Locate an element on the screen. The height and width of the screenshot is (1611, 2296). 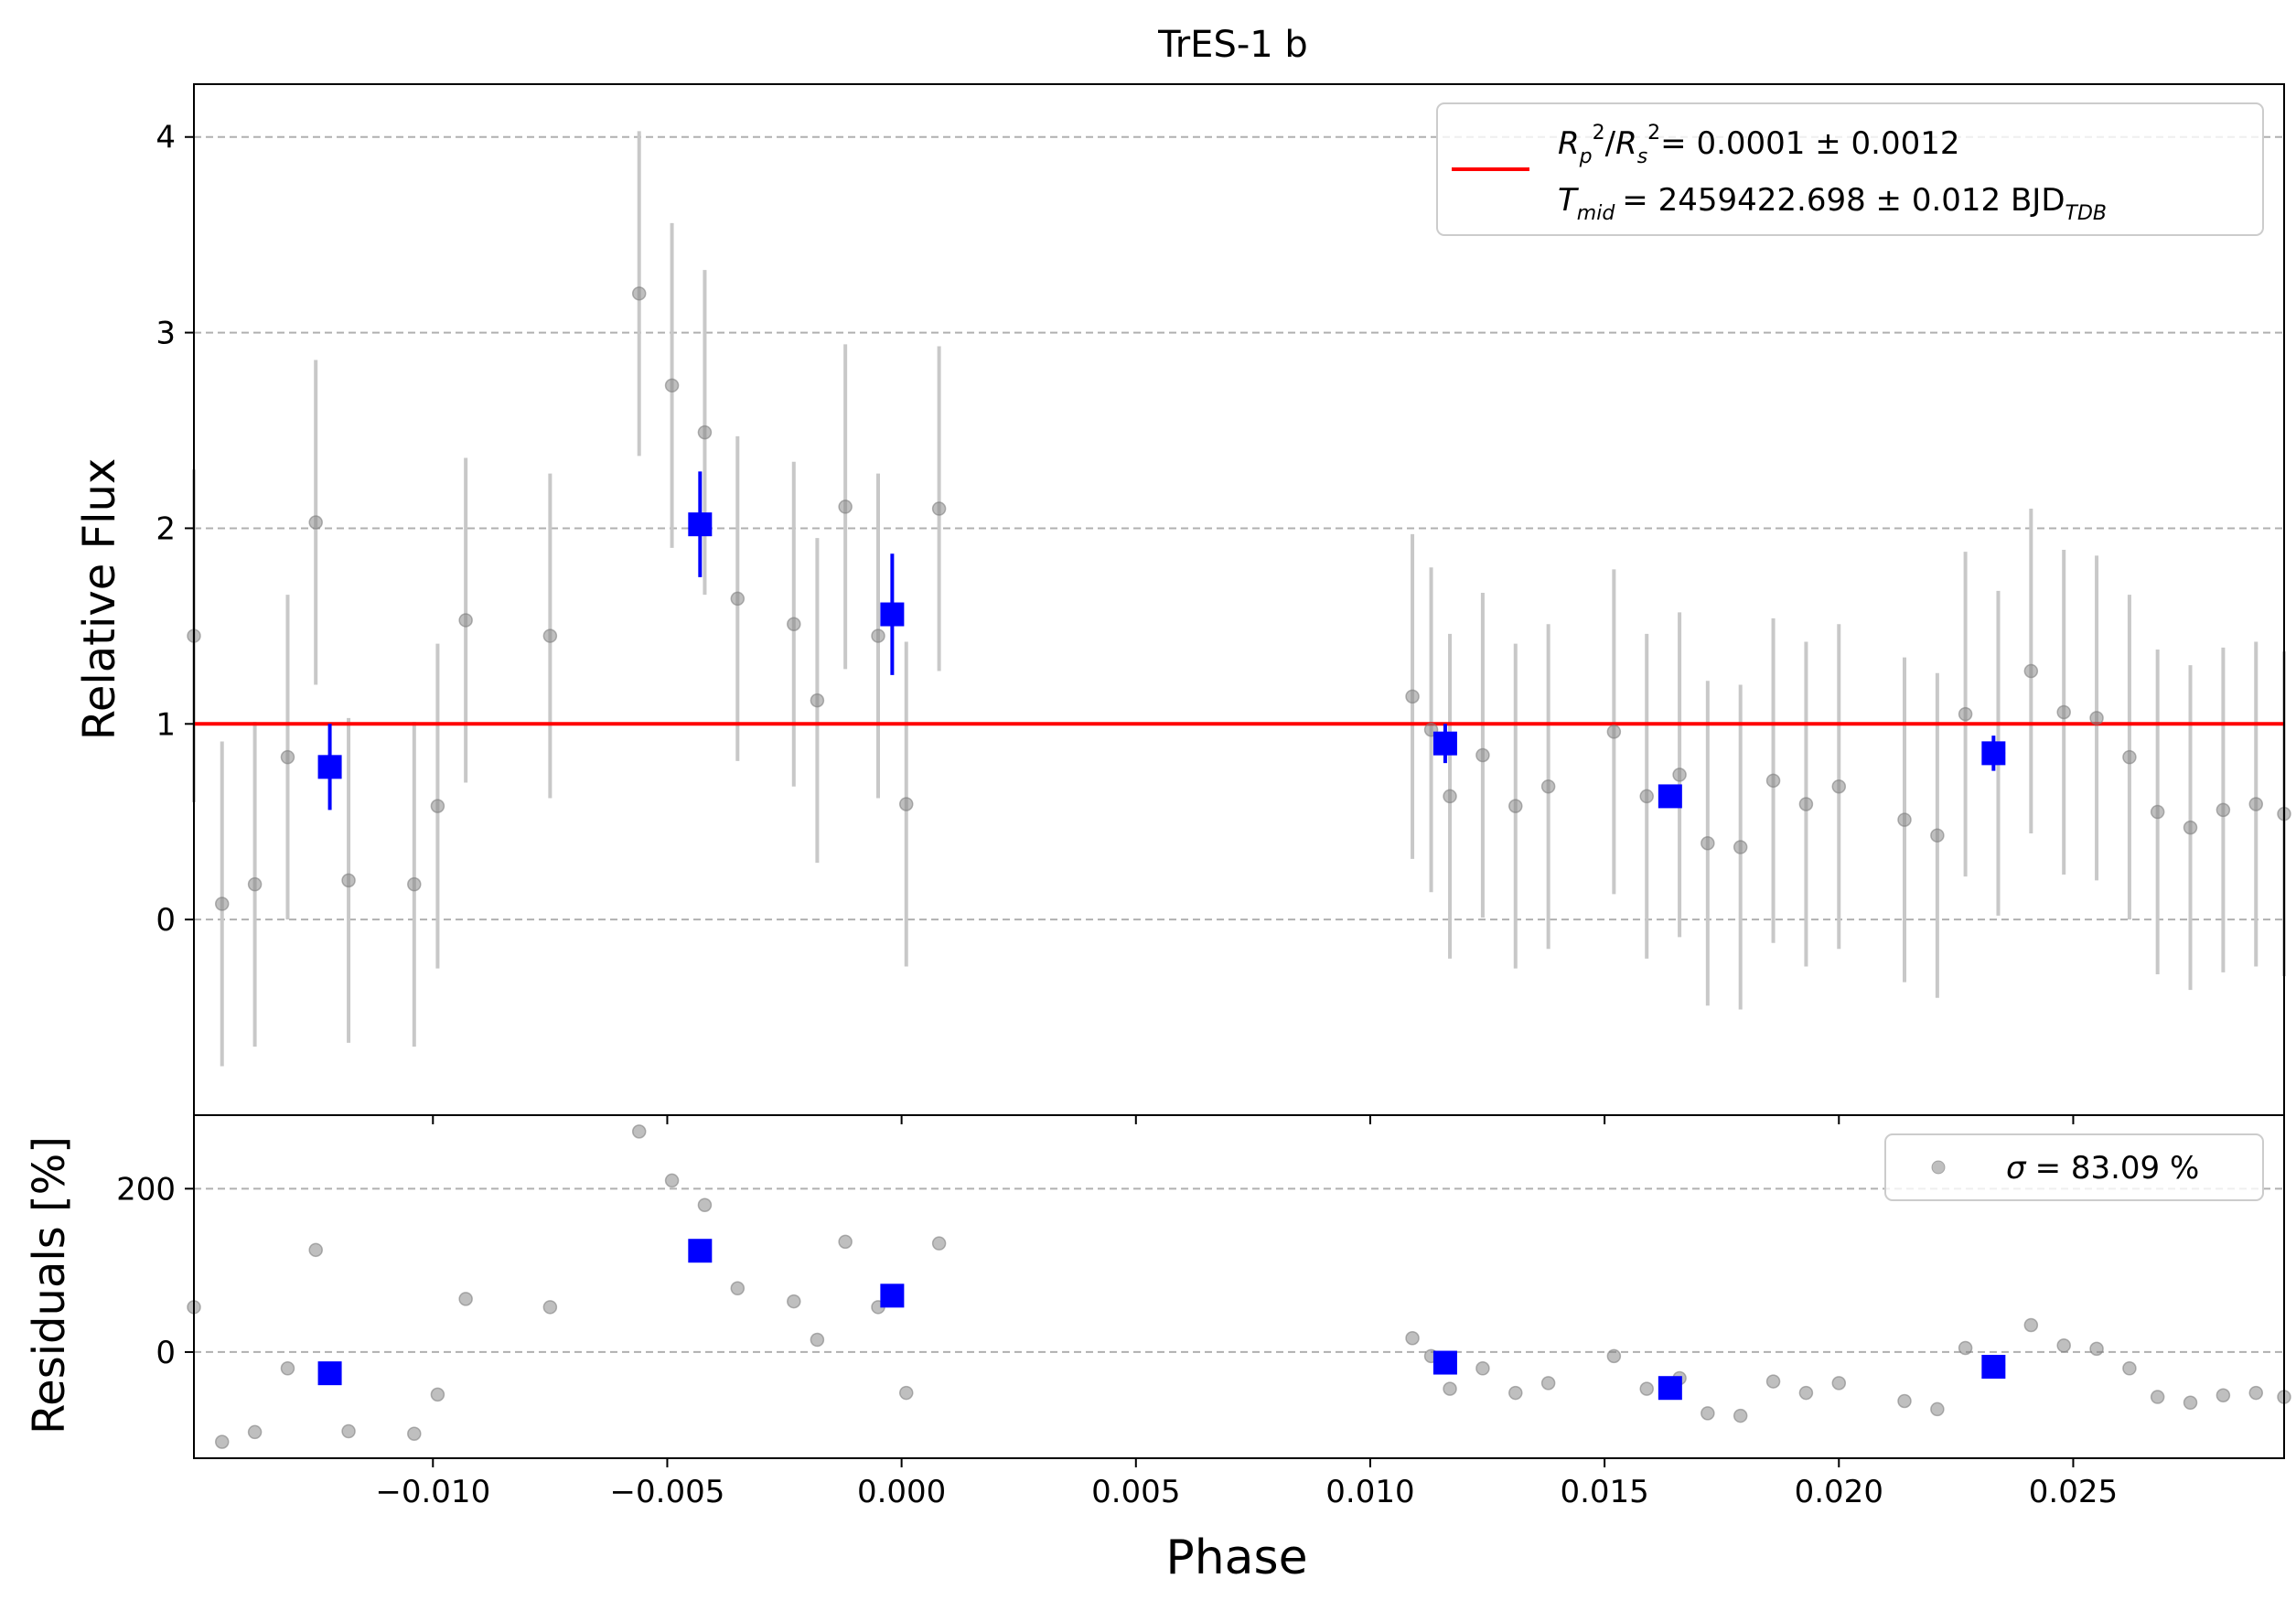
residuals-y-axis-label: Residuals [%] is located at coordinates (49, 1285).